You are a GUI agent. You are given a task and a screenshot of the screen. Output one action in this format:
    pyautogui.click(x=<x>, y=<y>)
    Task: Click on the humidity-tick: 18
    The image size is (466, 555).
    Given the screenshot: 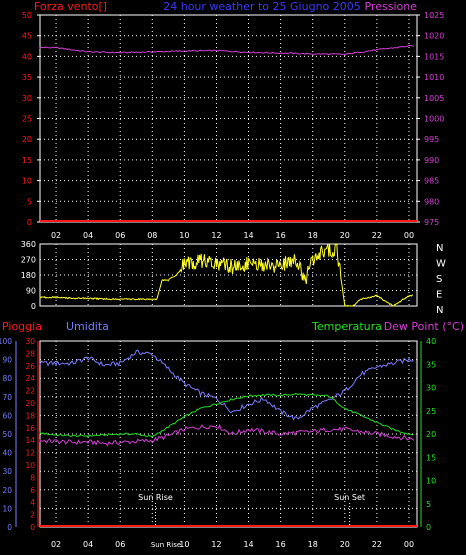 What is the action you would take?
    pyautogui.click(x=30, y=415)
    